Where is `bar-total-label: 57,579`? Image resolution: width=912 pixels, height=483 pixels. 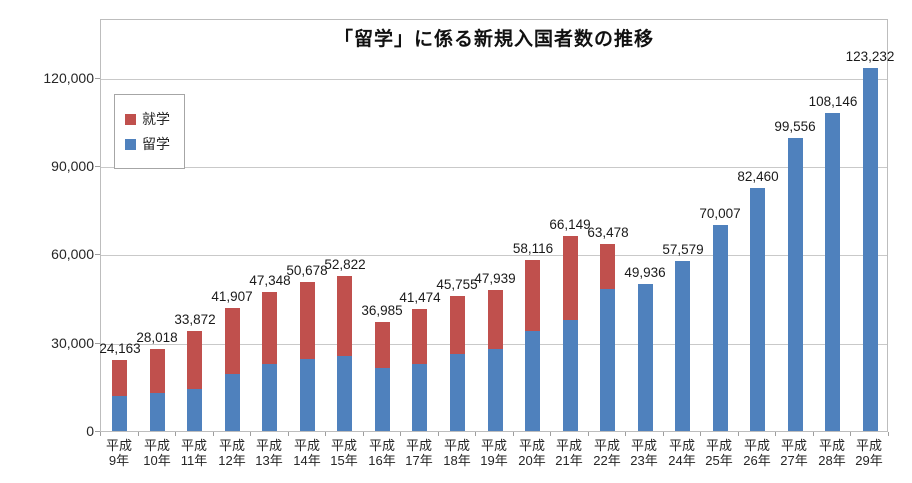
bar-total-label: 57,579 is located at coordinates (683, 249).